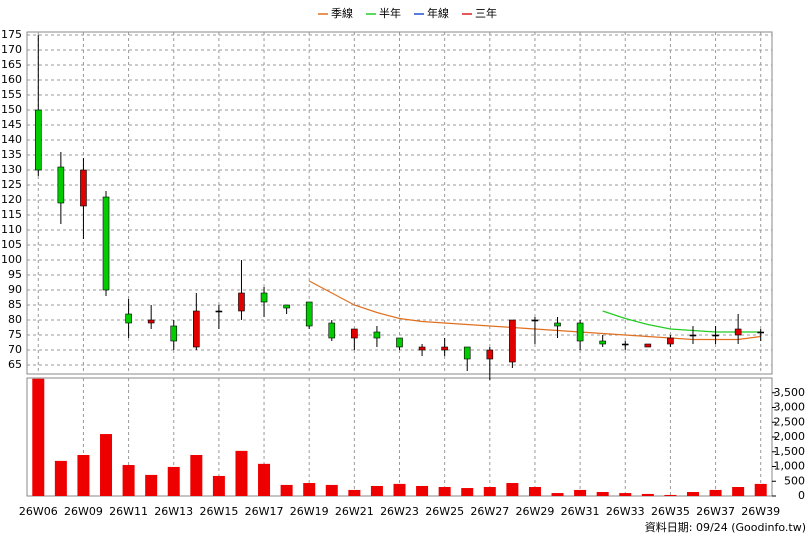 The height and width of the screenshot is (540, 808). I want to click on y2-tick-label: 3,500, so click(790, 392).